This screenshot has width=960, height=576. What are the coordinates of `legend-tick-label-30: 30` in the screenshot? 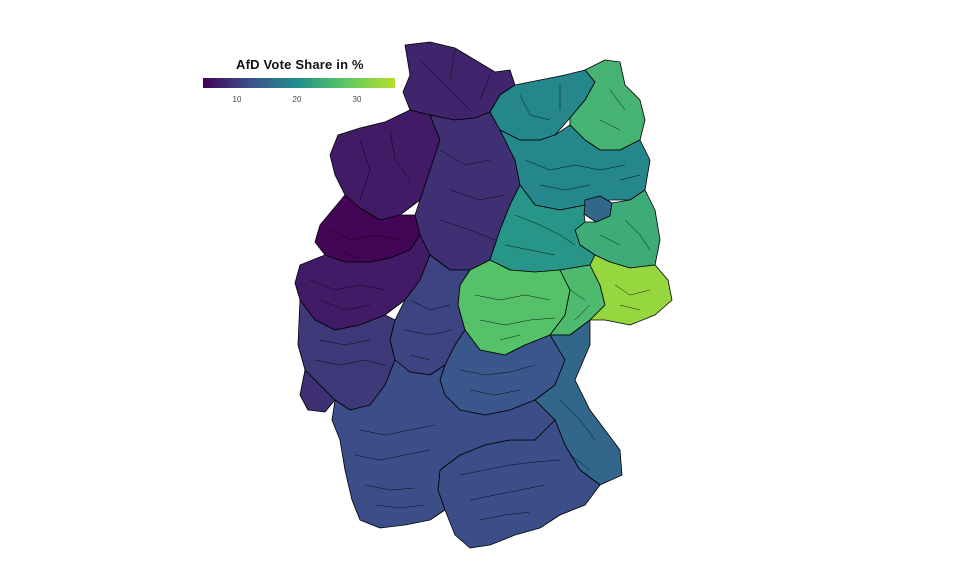 It's located at (357, 99).